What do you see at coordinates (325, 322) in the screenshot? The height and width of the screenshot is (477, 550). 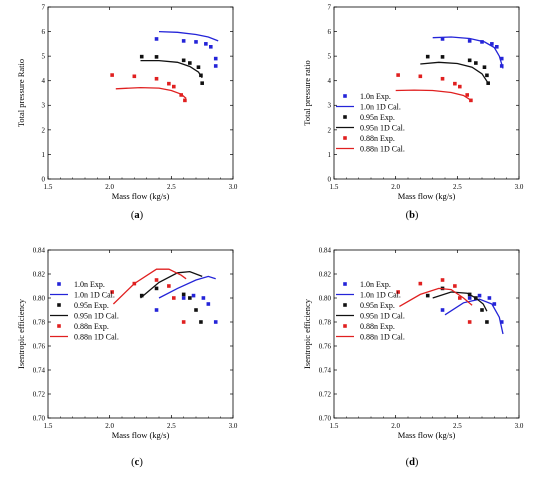 I see `y-tick-label: 0.78` at bounding box center [325, 322].